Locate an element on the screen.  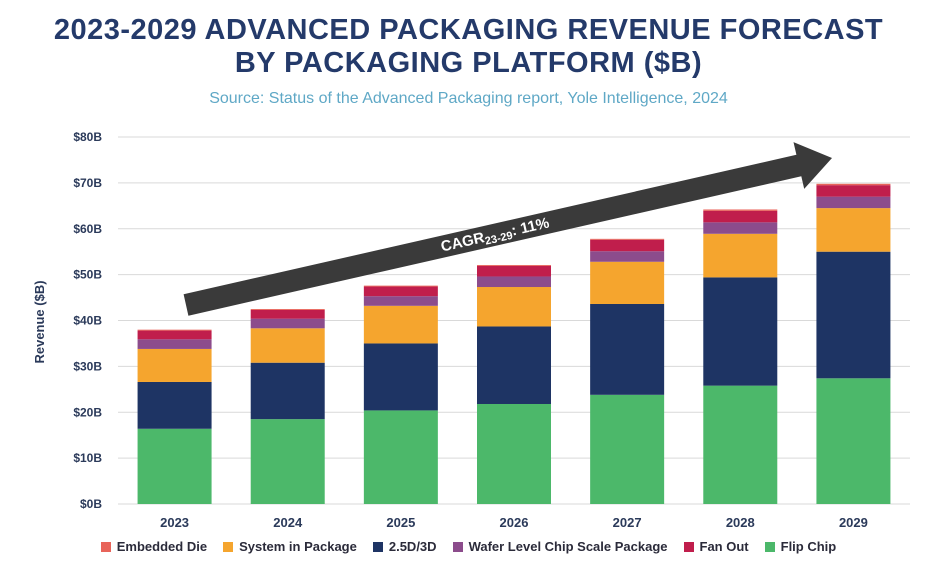
legend-item: Embedded Die is located at coordinates (154, 546).